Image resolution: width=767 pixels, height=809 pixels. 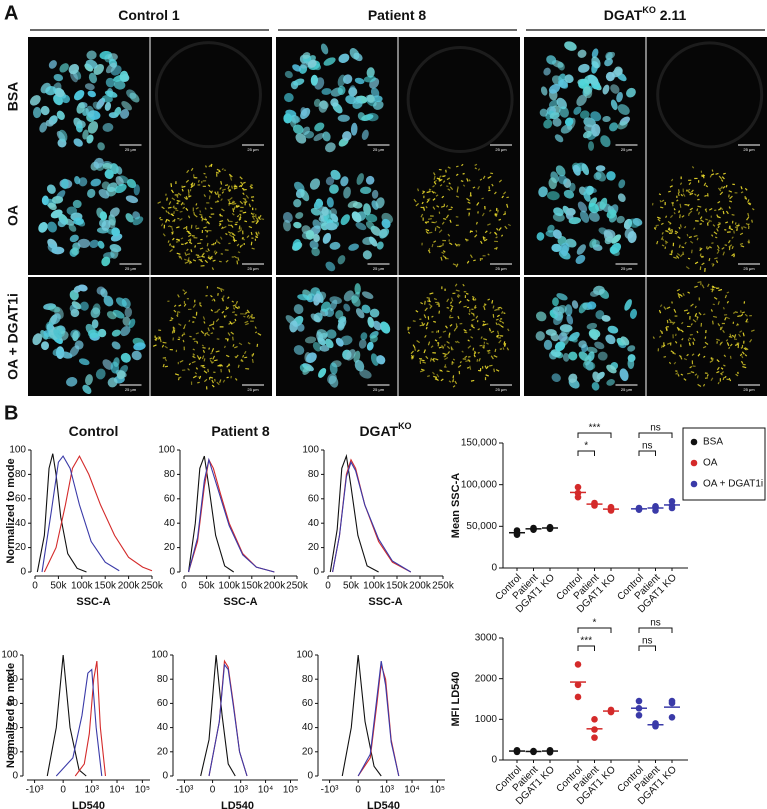 What do you see at coordinates (308, 751) in the screenshot?
I see `y-tick-label: 20` at bounding box center [308, 751].